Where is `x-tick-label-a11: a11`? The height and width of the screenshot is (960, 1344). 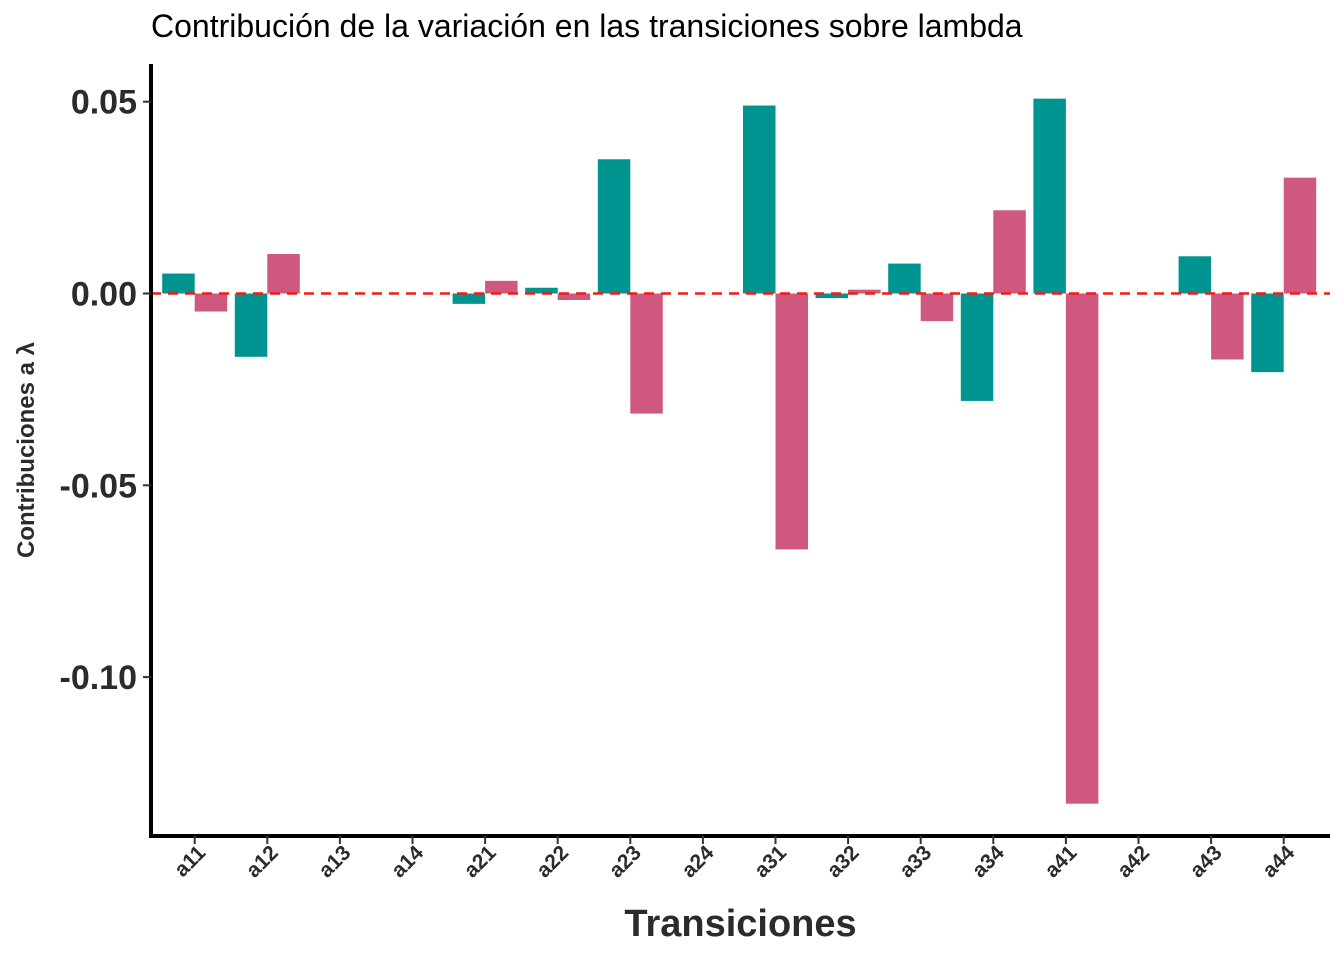
x-tick-label-a11: a11 is located at coordinates (190, 861).